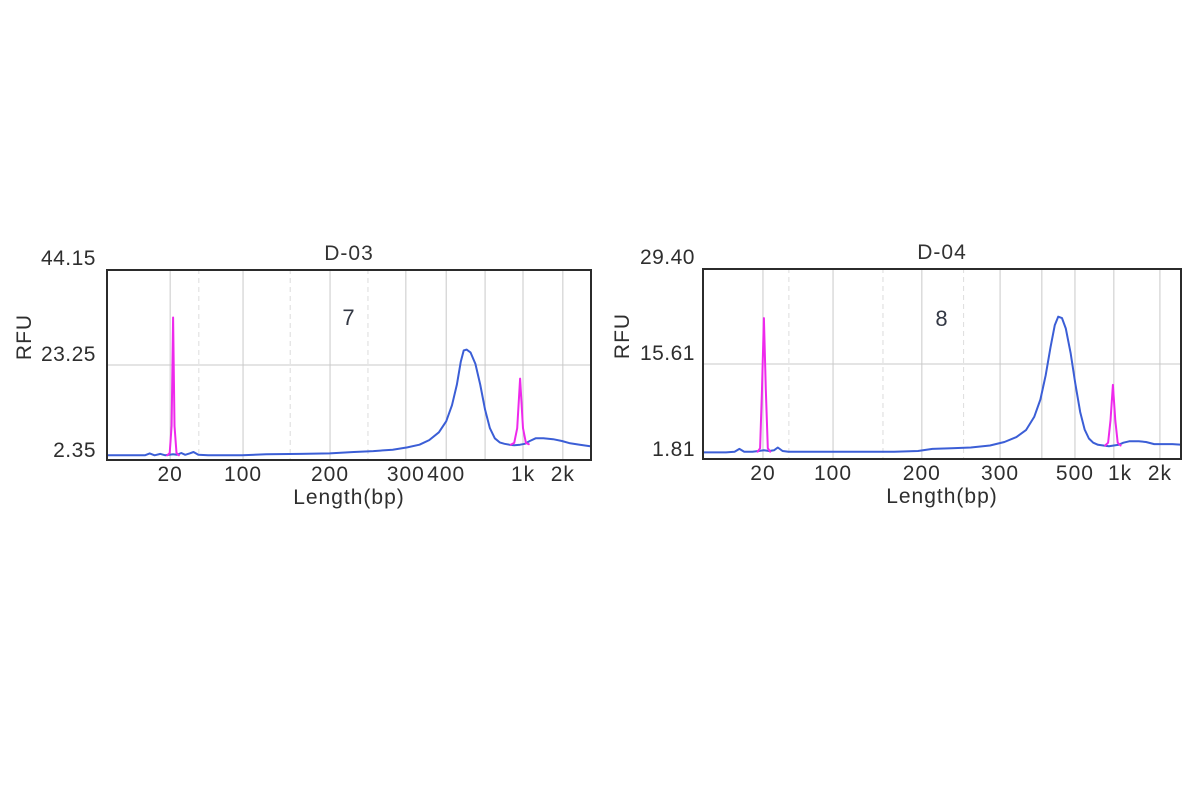  Describe the element at coordinates (1074, 473) in the screenshot. I see `x-tick-label: 500` at that location.